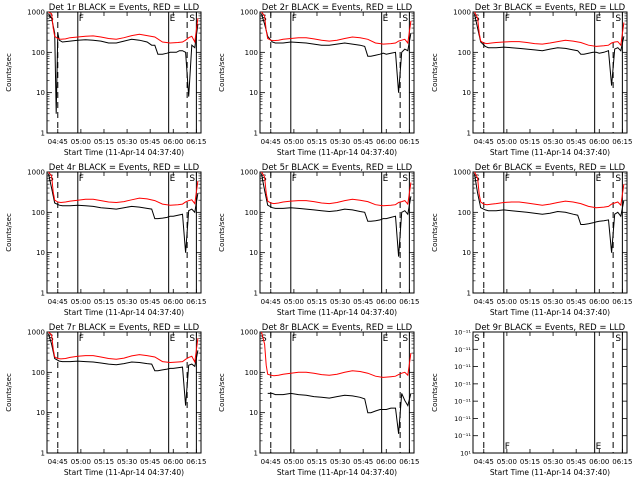 This screenshot has width=640, height=480. Describe the element at coordinates (337, 328) in the screenshot. I see `panel-title: Det 8r BLACK = Events, RED = LLD` at that location.